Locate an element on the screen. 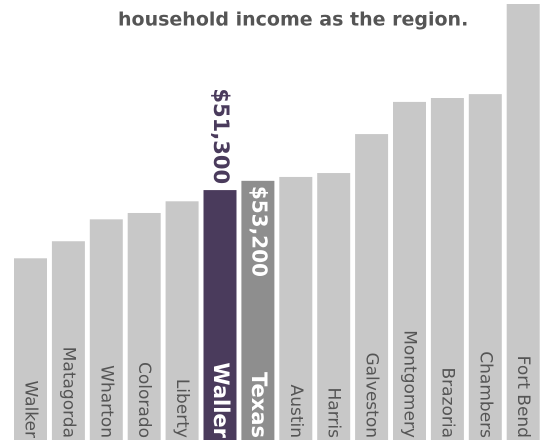  category-label: Galveston is located at coordinates (372, 395).